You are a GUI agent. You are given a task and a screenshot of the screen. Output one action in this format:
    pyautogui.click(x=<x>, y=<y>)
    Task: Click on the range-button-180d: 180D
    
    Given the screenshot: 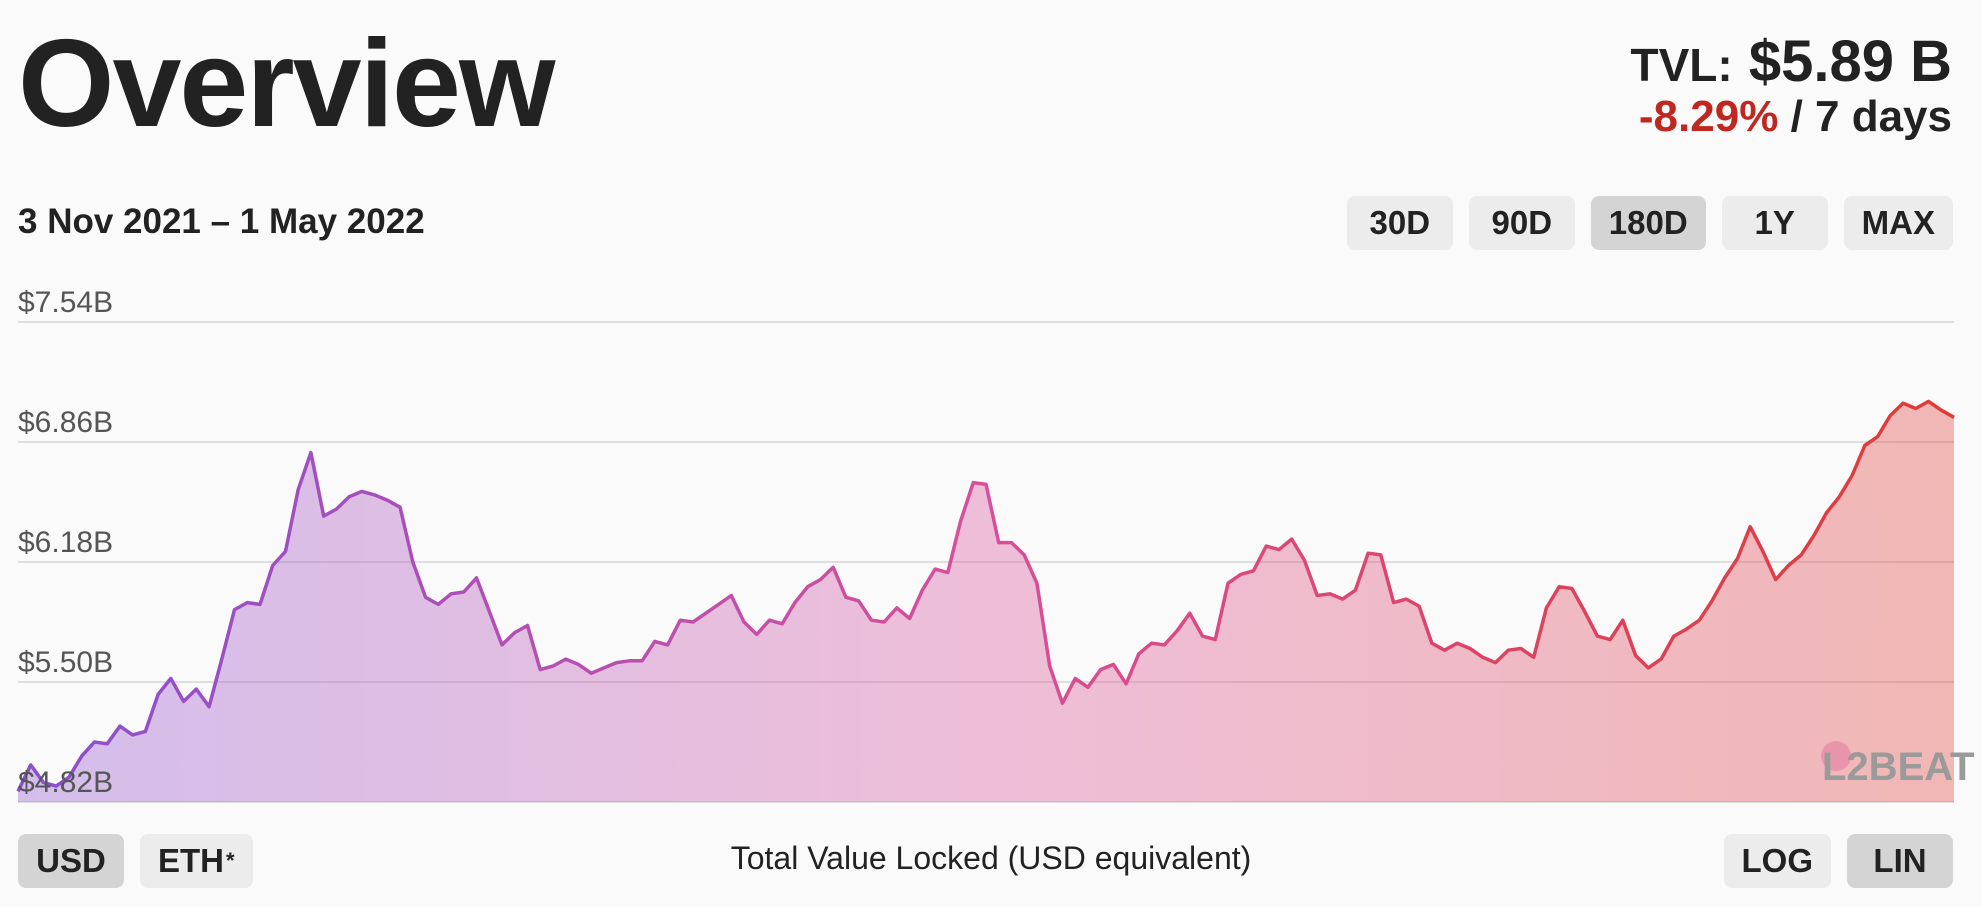 What is the action you would take?
    pyautogui.click(x=1648, y=223)
    